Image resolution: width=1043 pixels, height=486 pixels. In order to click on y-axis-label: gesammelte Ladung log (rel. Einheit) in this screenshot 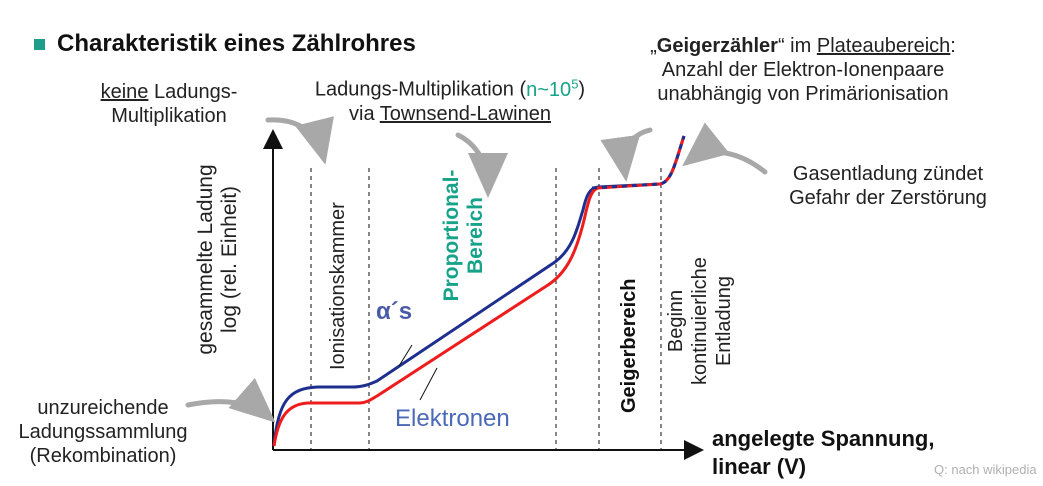, I will do `click(218, 259)`.